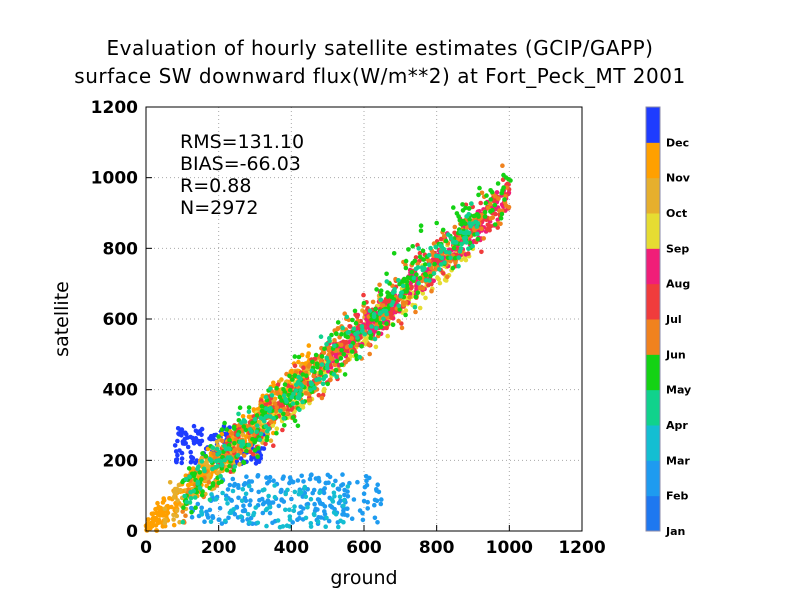 The height and width of the screenshot is (600, 800). What do you see at coordinates (677, 496) in the screenshot?
I see `colorbar-label: Feb` at bounding box center [677, 496].